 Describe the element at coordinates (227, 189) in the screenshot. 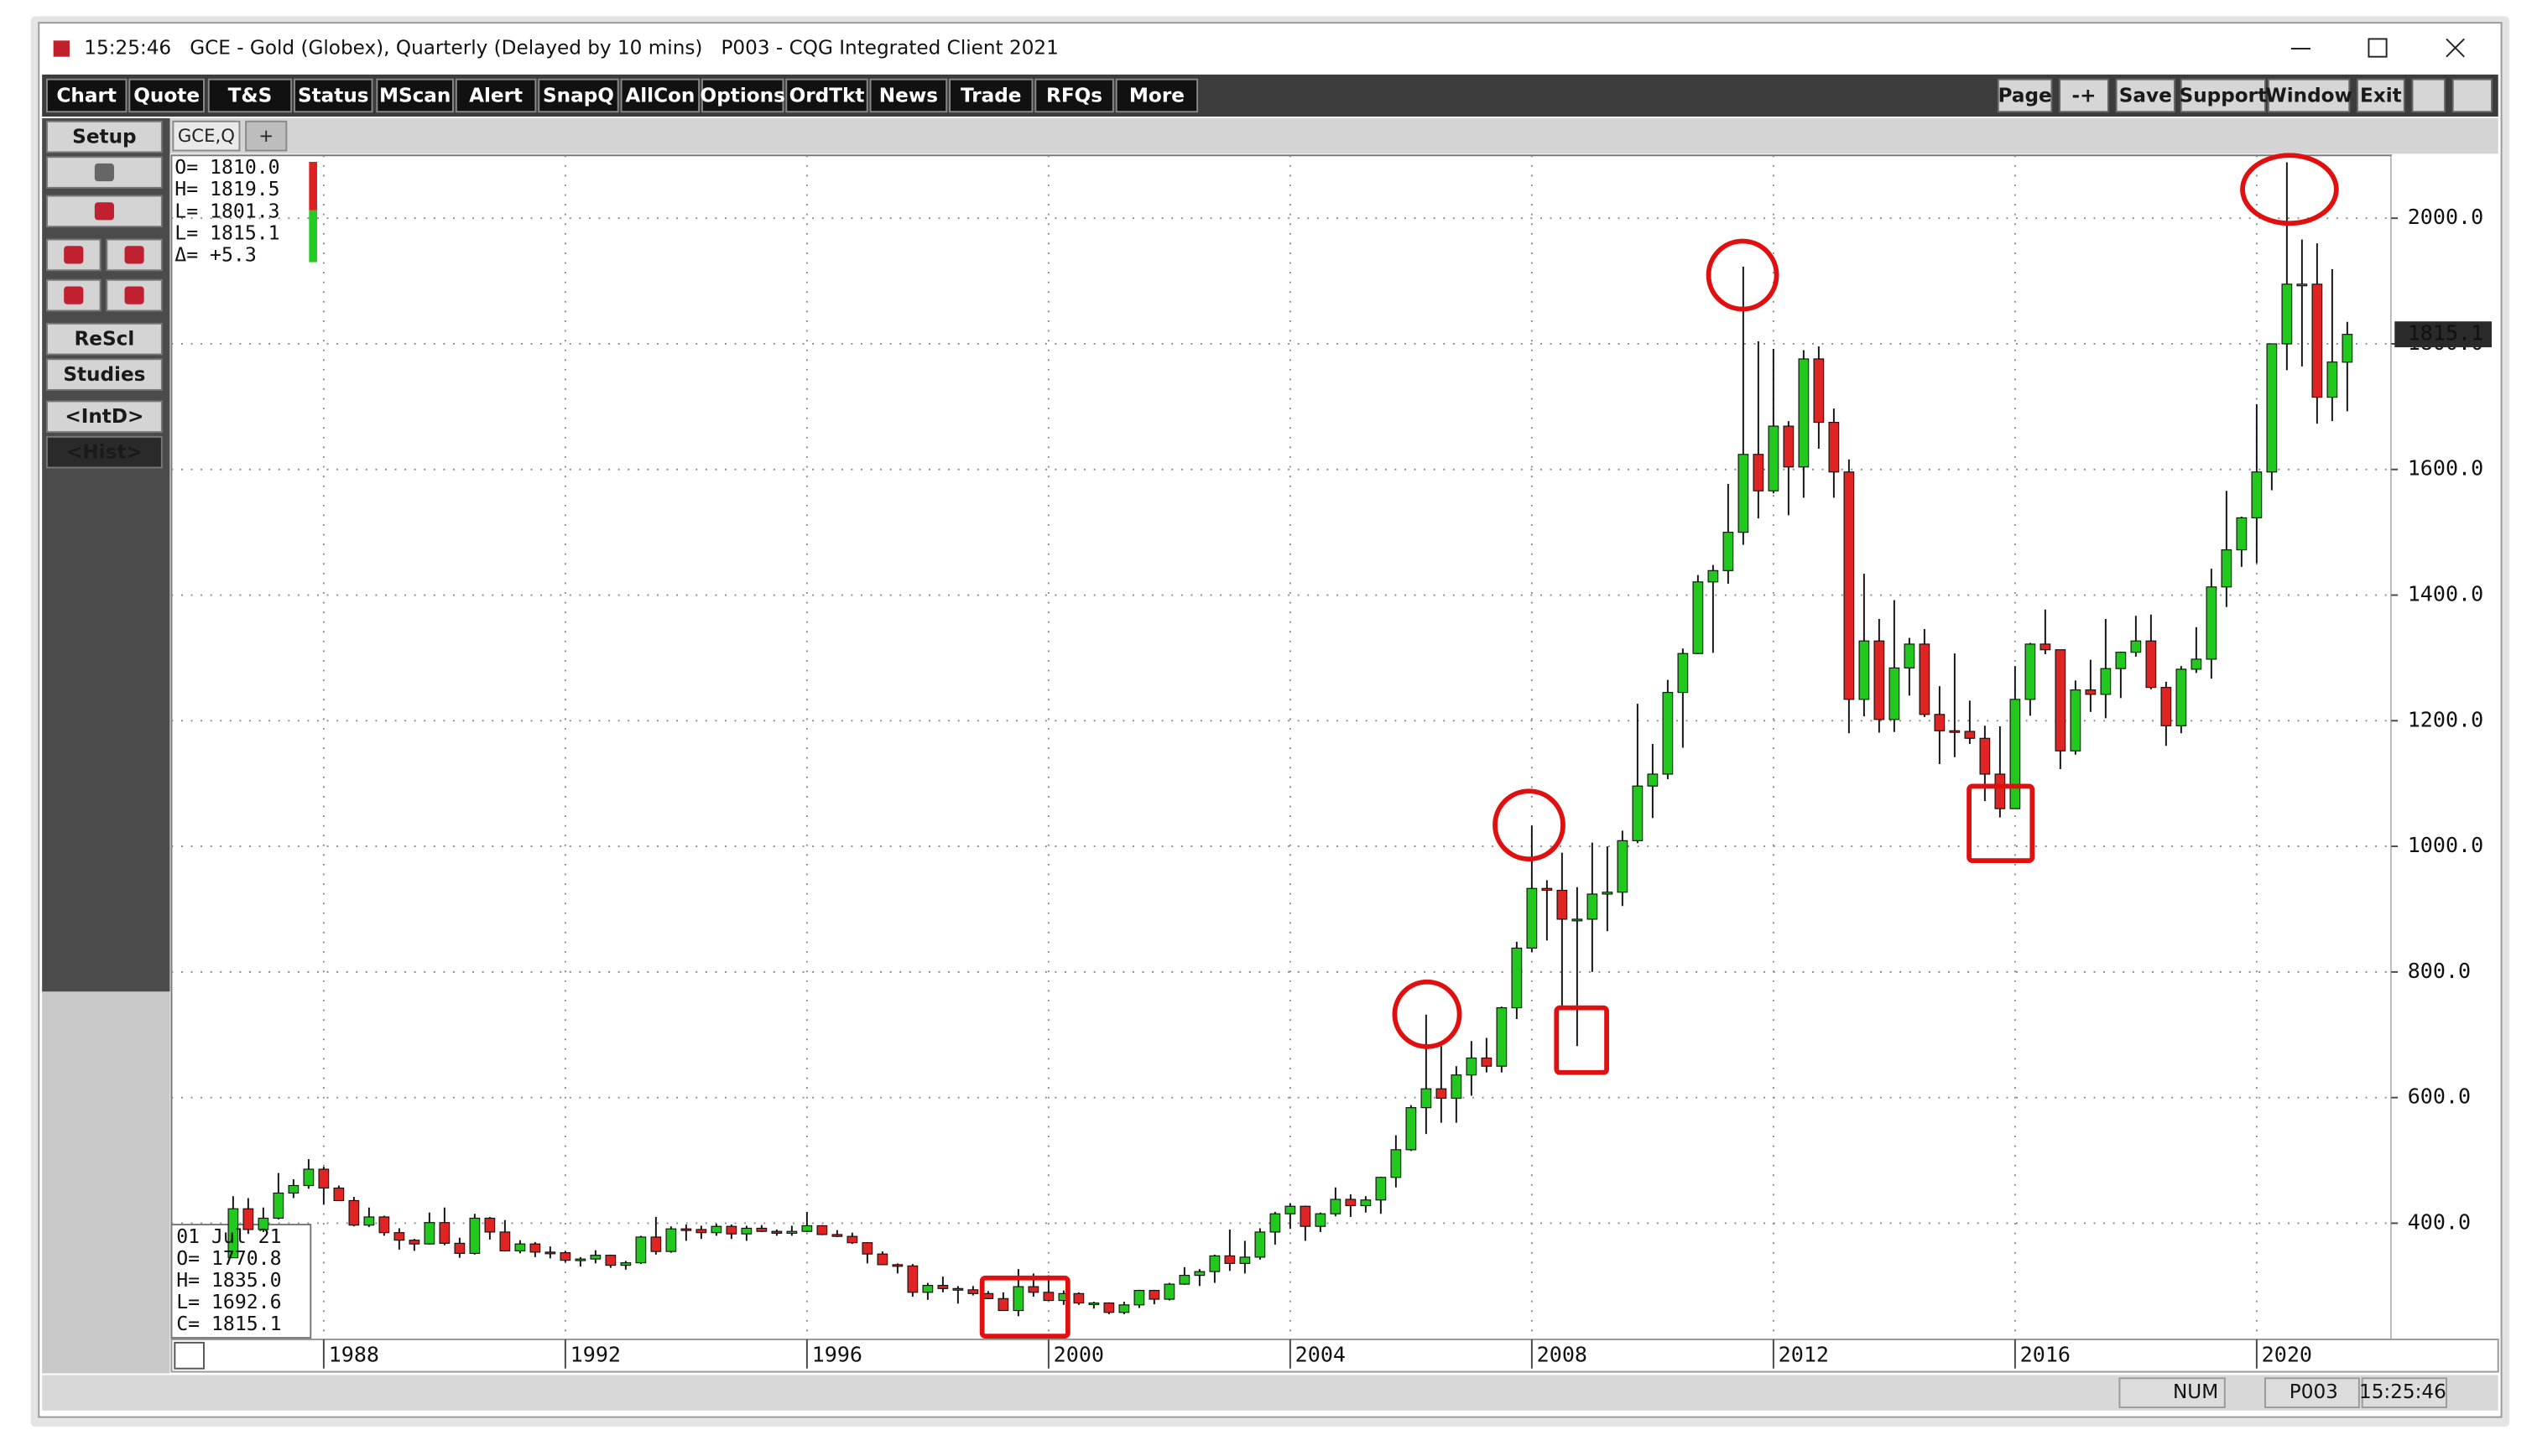

I see `readout-line: H= 1819.5` at that location.